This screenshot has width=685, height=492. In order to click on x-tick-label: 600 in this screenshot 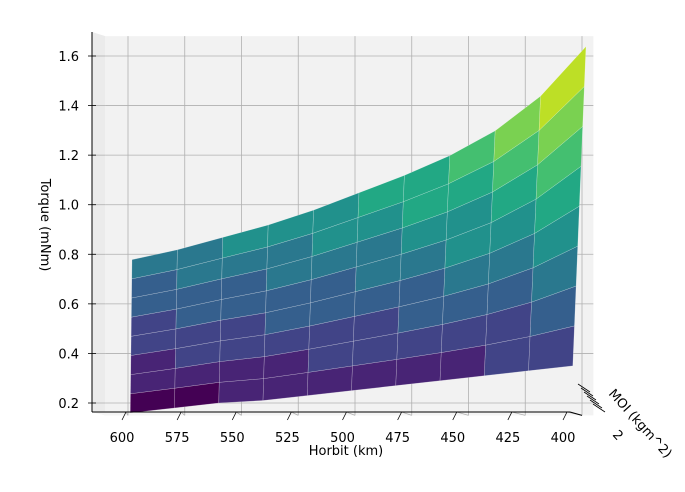, I will do `click(122, 438)`.